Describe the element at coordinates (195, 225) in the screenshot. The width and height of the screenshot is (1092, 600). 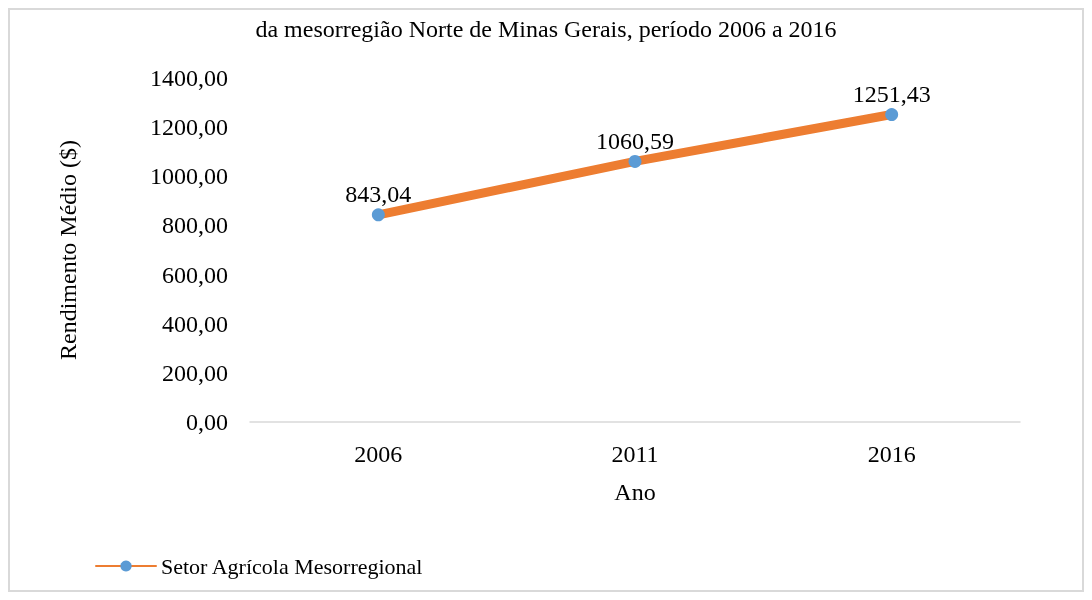
I see `y-tick-label: 800,00` at that location.